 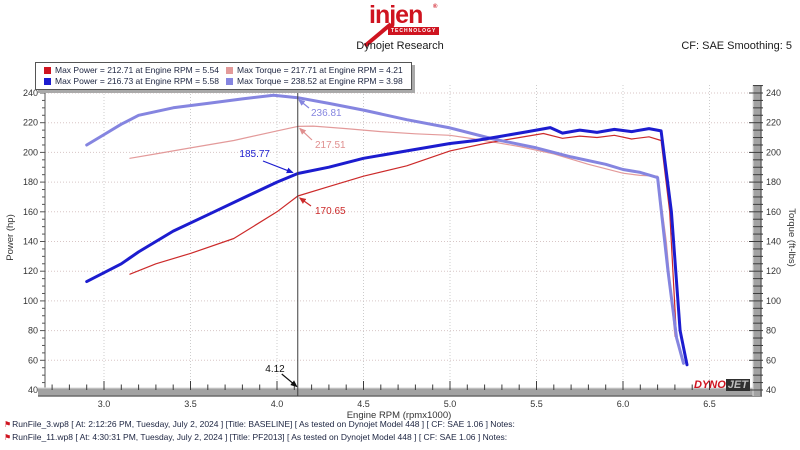 I want to click on svg-text: 3.5, so click(x=190, y=404).